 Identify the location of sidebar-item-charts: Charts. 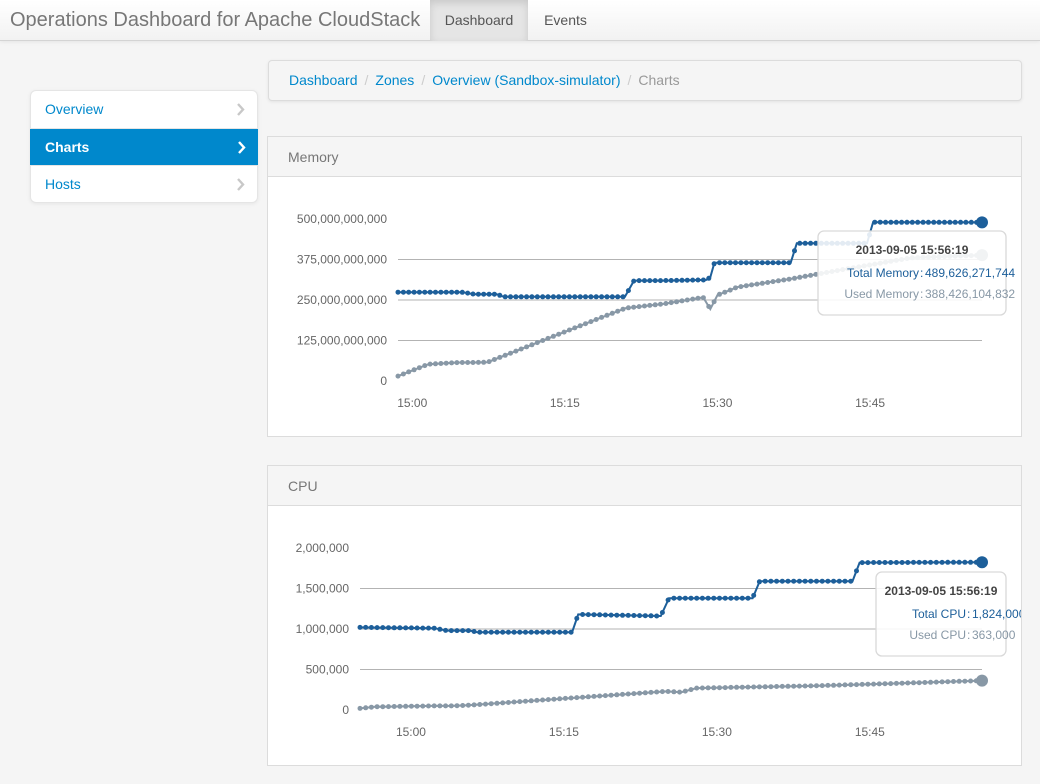
(144, 146).